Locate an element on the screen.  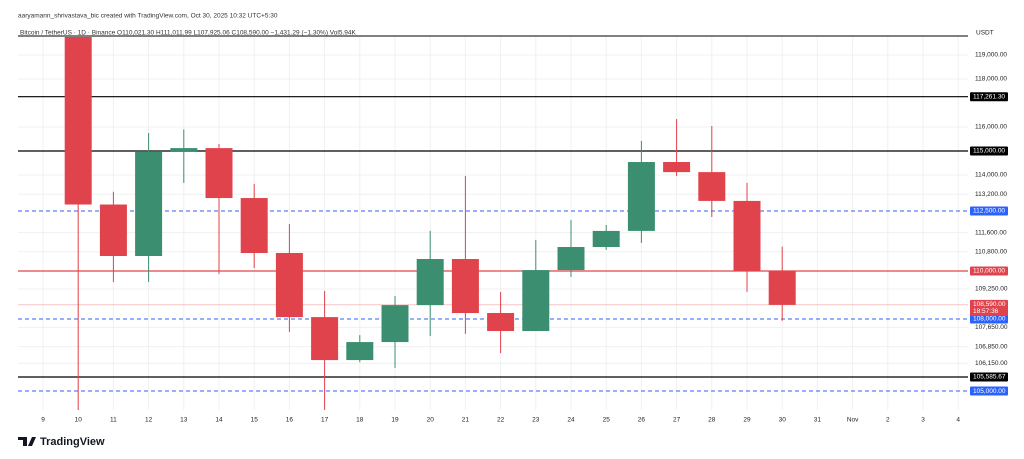
logo-text: TradingView is located at coordinates (72, 442).